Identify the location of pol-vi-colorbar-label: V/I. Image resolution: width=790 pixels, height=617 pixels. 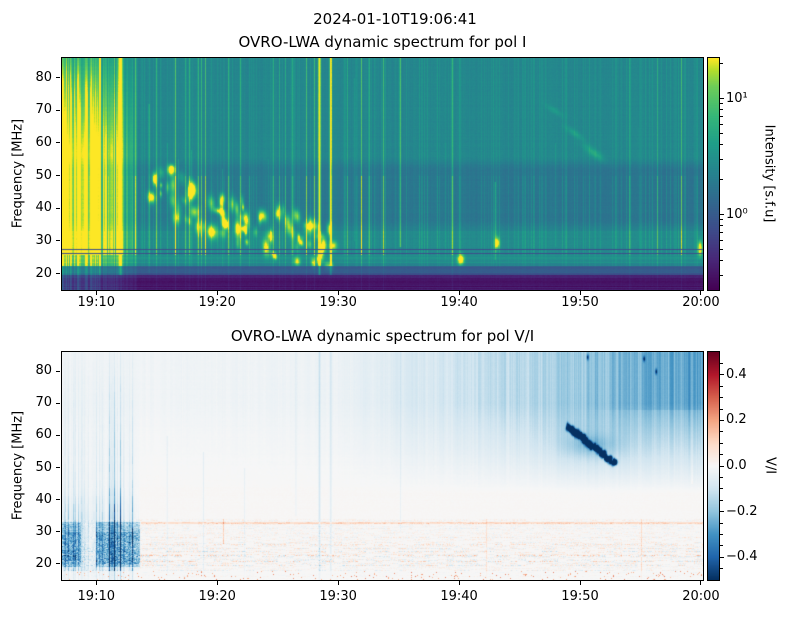
(770, 465).